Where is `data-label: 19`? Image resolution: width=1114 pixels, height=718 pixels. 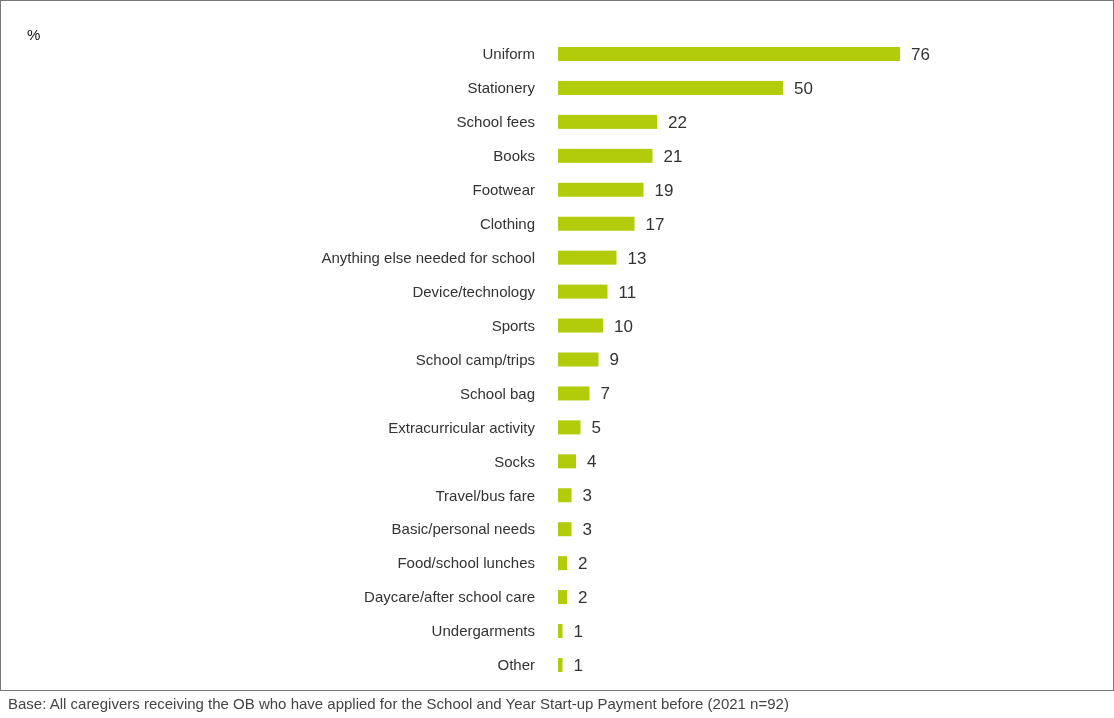
data-label: 19 is located at coordinates (664, 190).